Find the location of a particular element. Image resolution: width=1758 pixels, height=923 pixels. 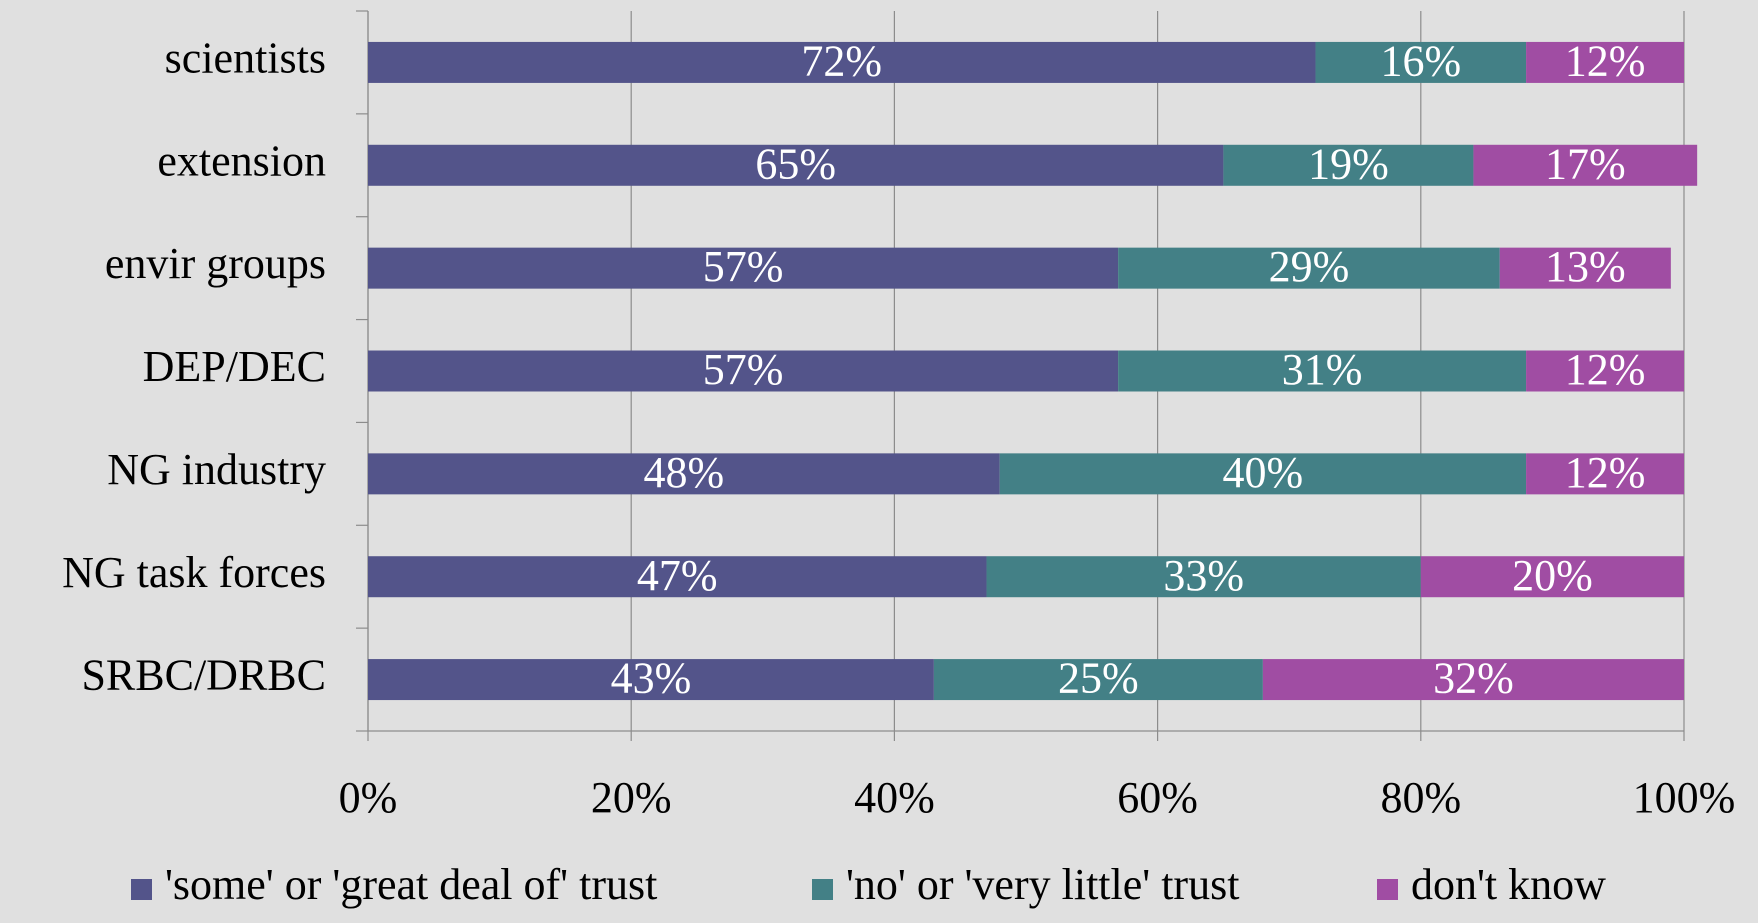

data-label: 43% is located at coordinates (651, 678).